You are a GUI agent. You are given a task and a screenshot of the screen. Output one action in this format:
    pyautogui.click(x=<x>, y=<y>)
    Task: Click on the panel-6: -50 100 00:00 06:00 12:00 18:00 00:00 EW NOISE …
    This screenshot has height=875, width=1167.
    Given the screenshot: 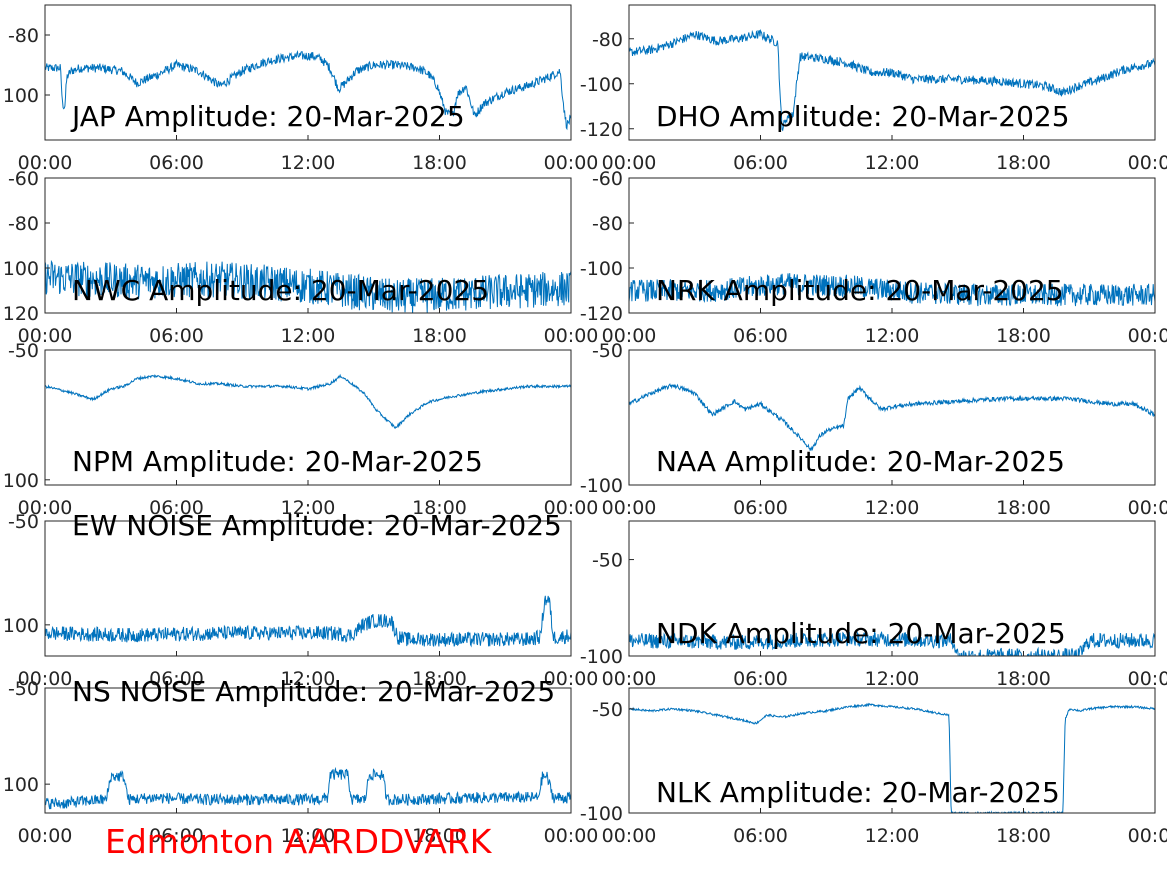 What is the action you would take?
    pyautogui.click(x=301, y=599)
    